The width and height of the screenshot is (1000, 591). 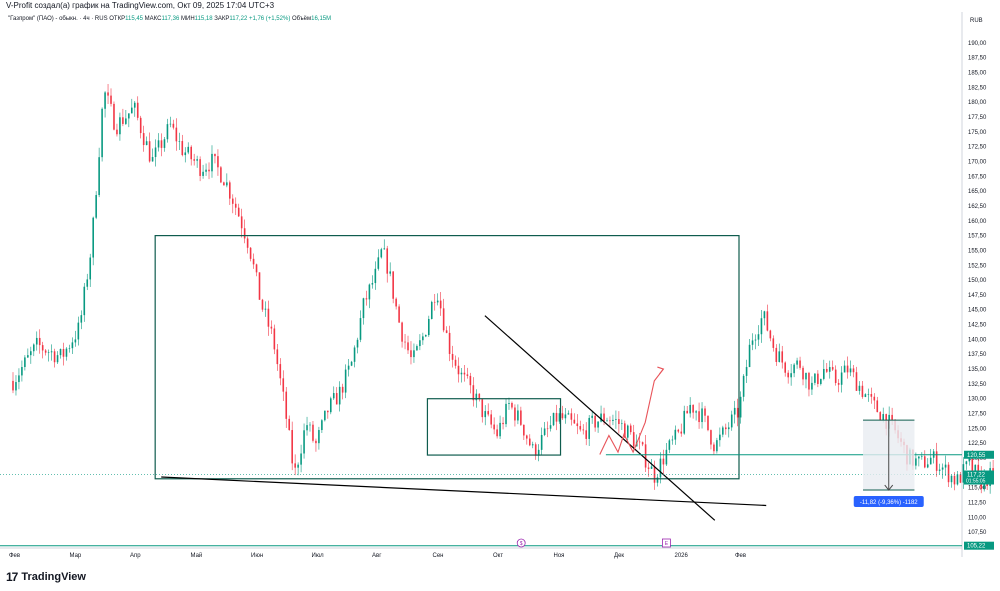 What do you see at coordinates (977, 533) in the screenshot?
I see `y-tick-label: 107,50` at bounding box center [977, 533].